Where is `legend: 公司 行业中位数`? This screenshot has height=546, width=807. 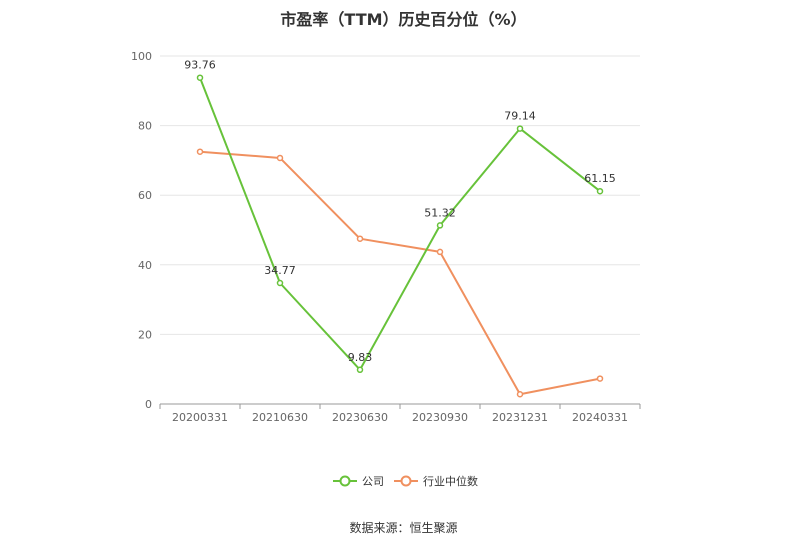 legend: 公司 行业中位数 is located at coordinates (405, 481).